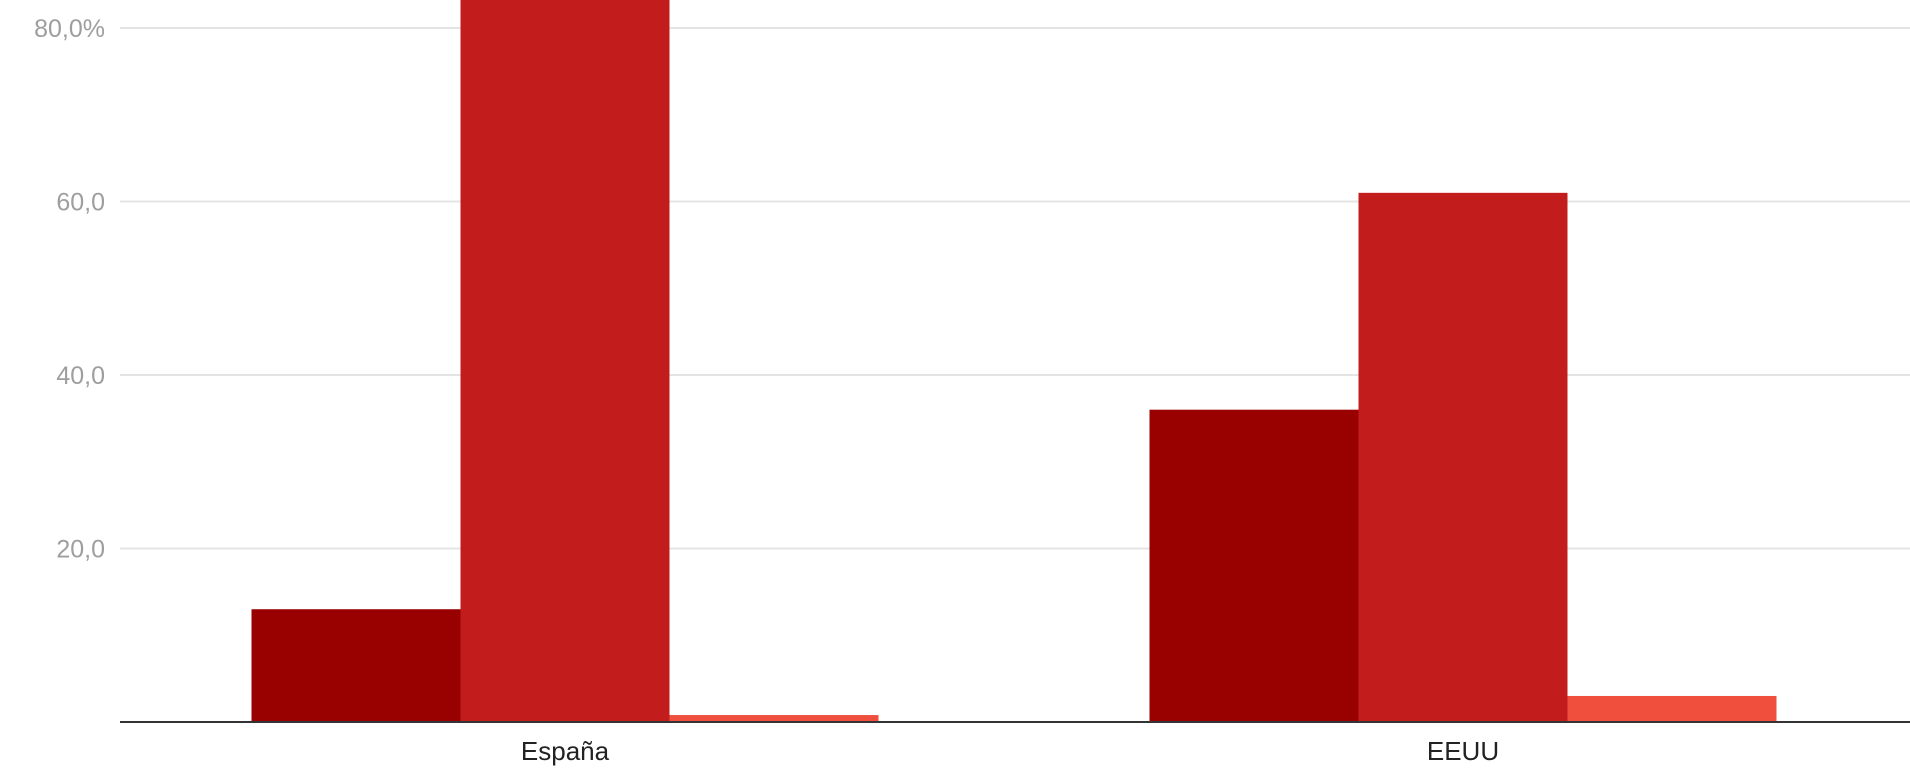 Image resolution: width=1910 pixels, height=768 pixels. I want to click on y-tick-label: 60,0, so click(80, 203).